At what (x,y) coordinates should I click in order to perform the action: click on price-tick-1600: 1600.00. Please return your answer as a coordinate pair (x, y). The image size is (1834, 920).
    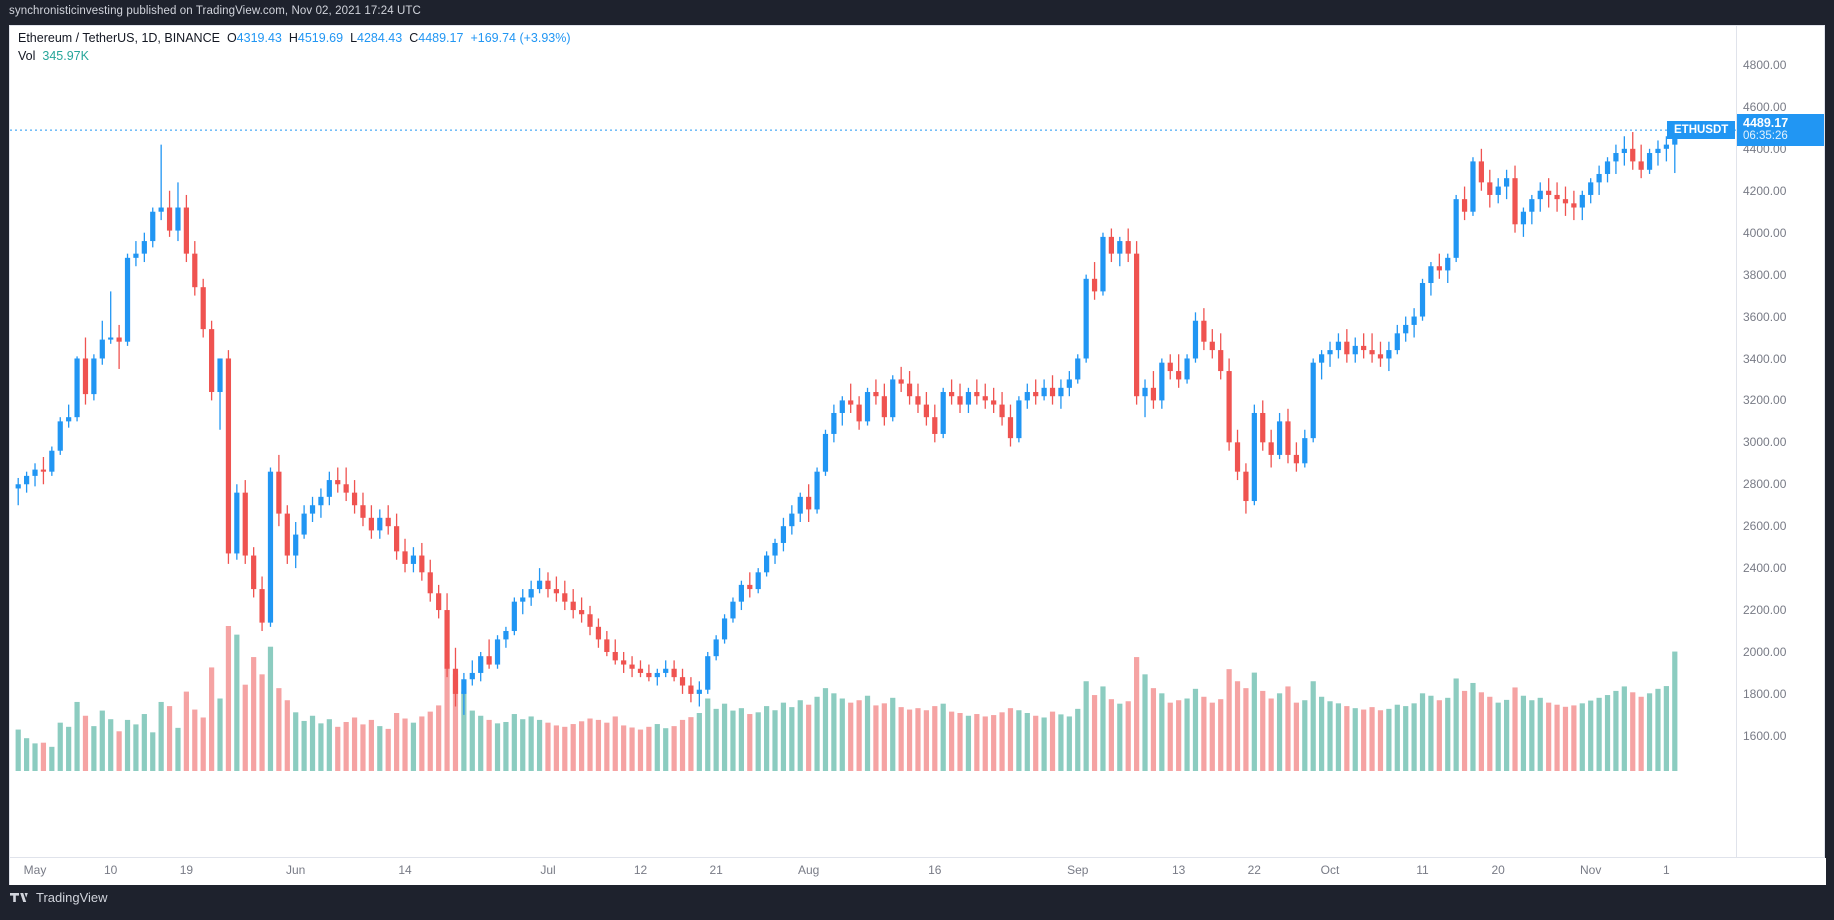
    Looking at the image, I should click on (1765, 735).